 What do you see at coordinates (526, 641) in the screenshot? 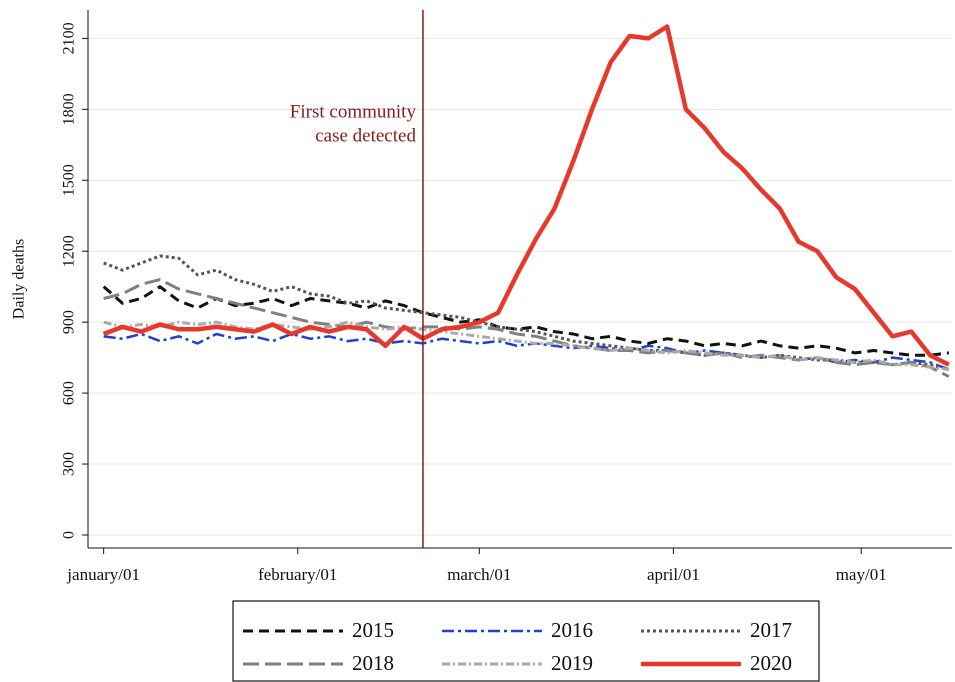
I see `legend-box` at bounding box center [526, 641].